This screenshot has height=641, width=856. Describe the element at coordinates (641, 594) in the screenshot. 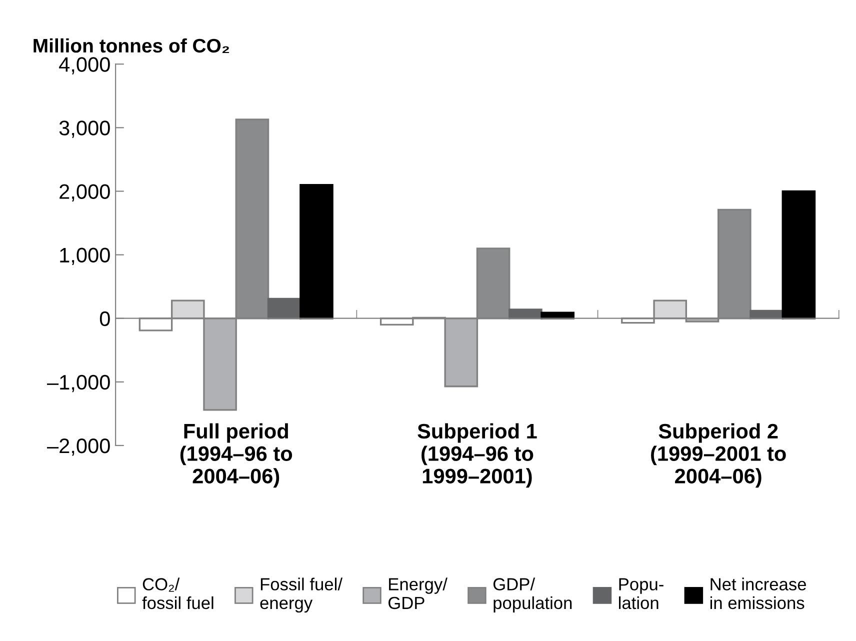

I see `legend-label: Popu- lation` at that location.